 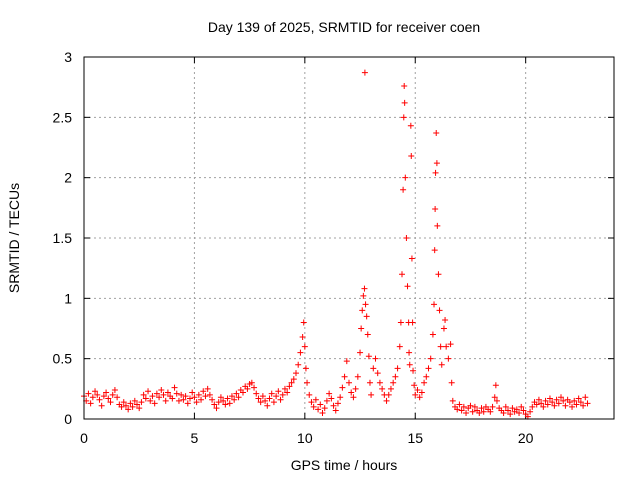 What do you see at coordinates (415, 438) in the screenshot?
I see `x-tick-label: 15` at bounding box center [415, 438].